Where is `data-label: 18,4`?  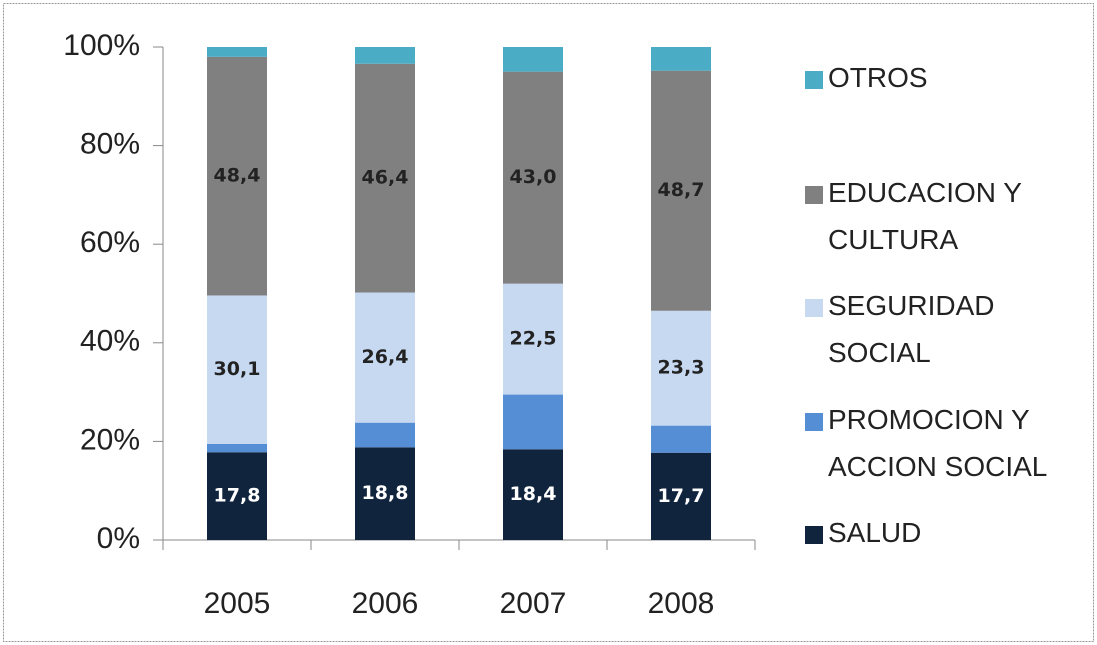 data-label: 18,4 is located at coordinates (533, 494).